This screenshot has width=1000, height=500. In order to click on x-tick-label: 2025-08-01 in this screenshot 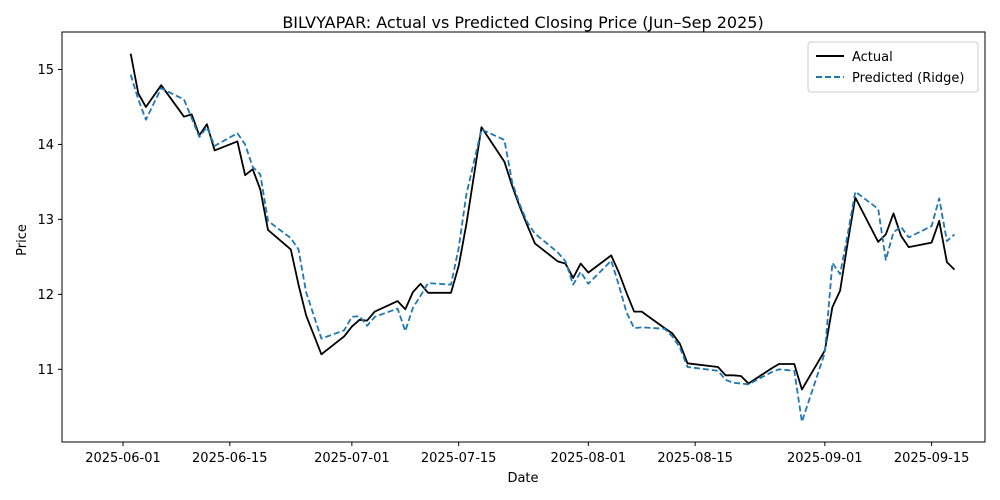, I will do `click(589, 458)`.